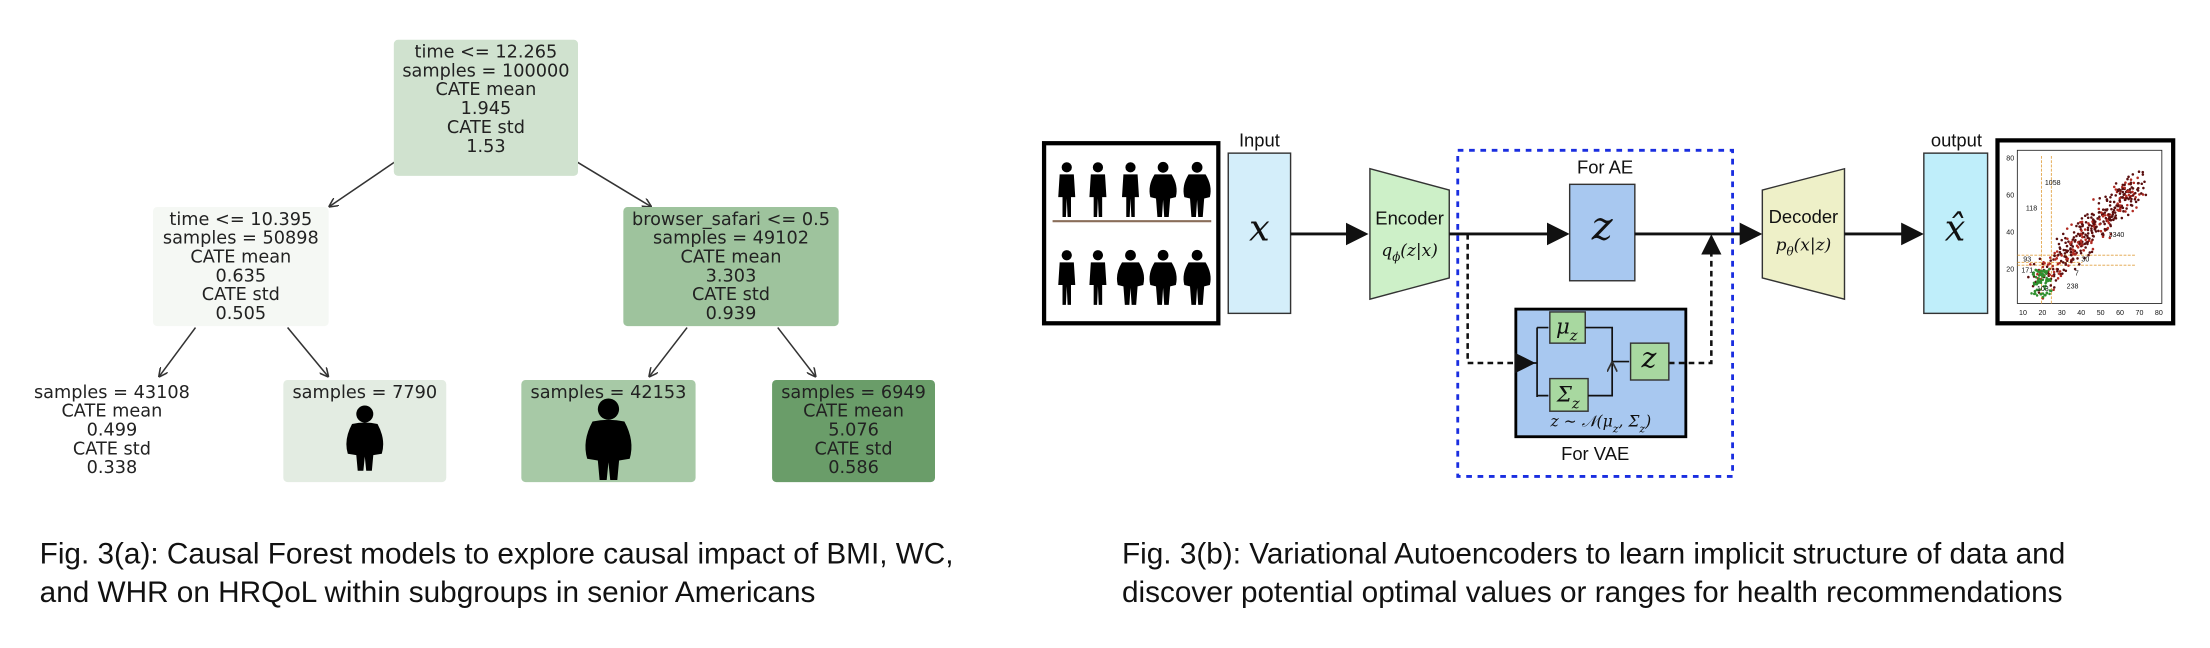 The image size is (2210, 648). What do you see at coordinates (731, 239) in the screenshot?
I see `node-text: samples = 49102` at bounding box center [731, 239].